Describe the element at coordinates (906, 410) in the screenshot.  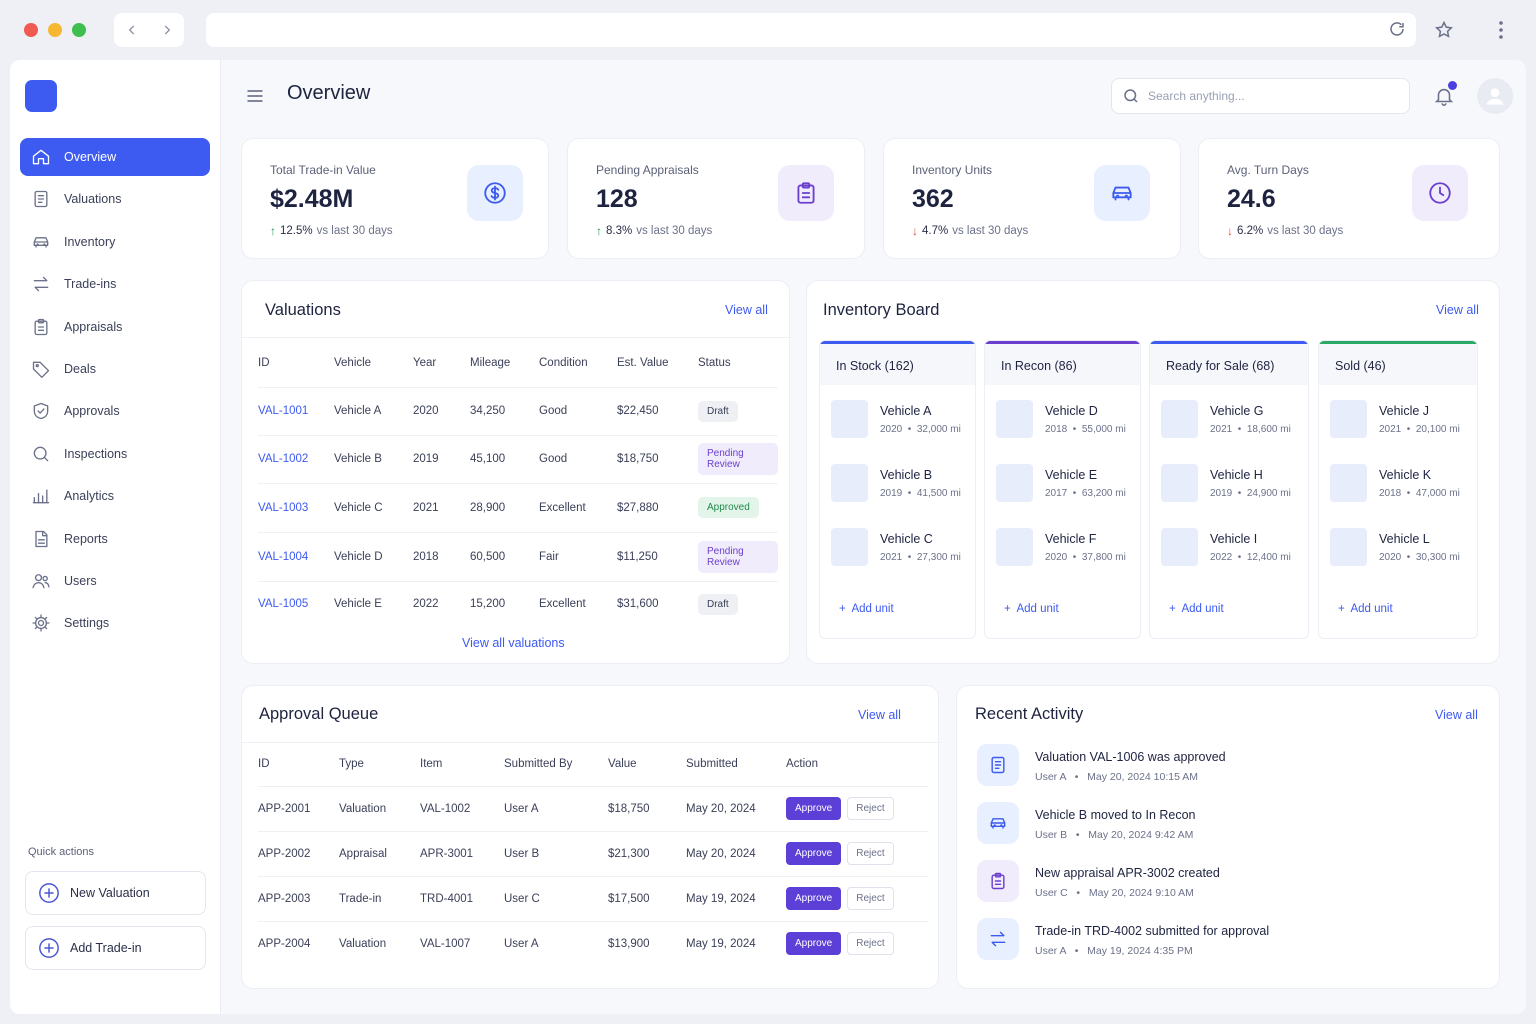
I see `vehicle-name: Vehicle A` at that location.